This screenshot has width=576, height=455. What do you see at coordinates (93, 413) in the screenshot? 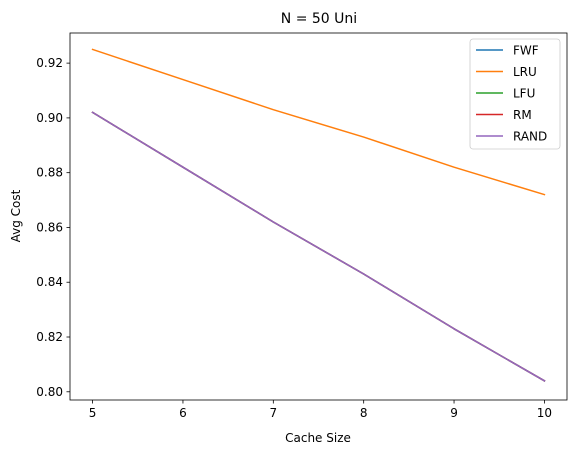
I see `x-tick-label: 5` at bounding box center [93, 413].